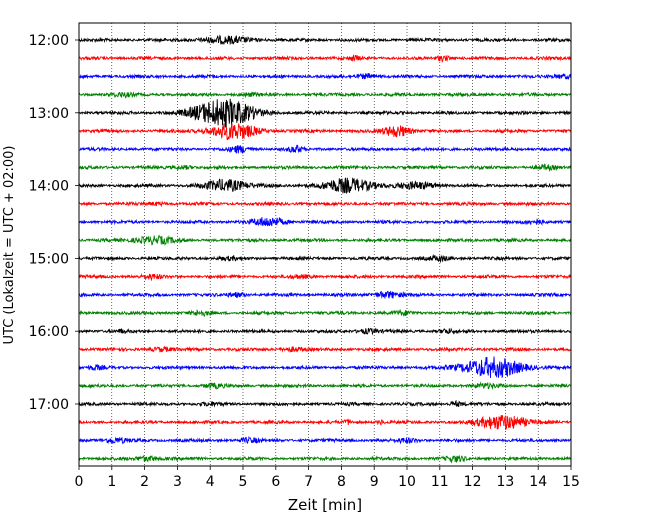 The width and height of the screenshot is (650, 520). What do you see at coordinates (210, 482) in the screenshot?
I see `x-tick-label: 4` at bounding box center [210, 482].